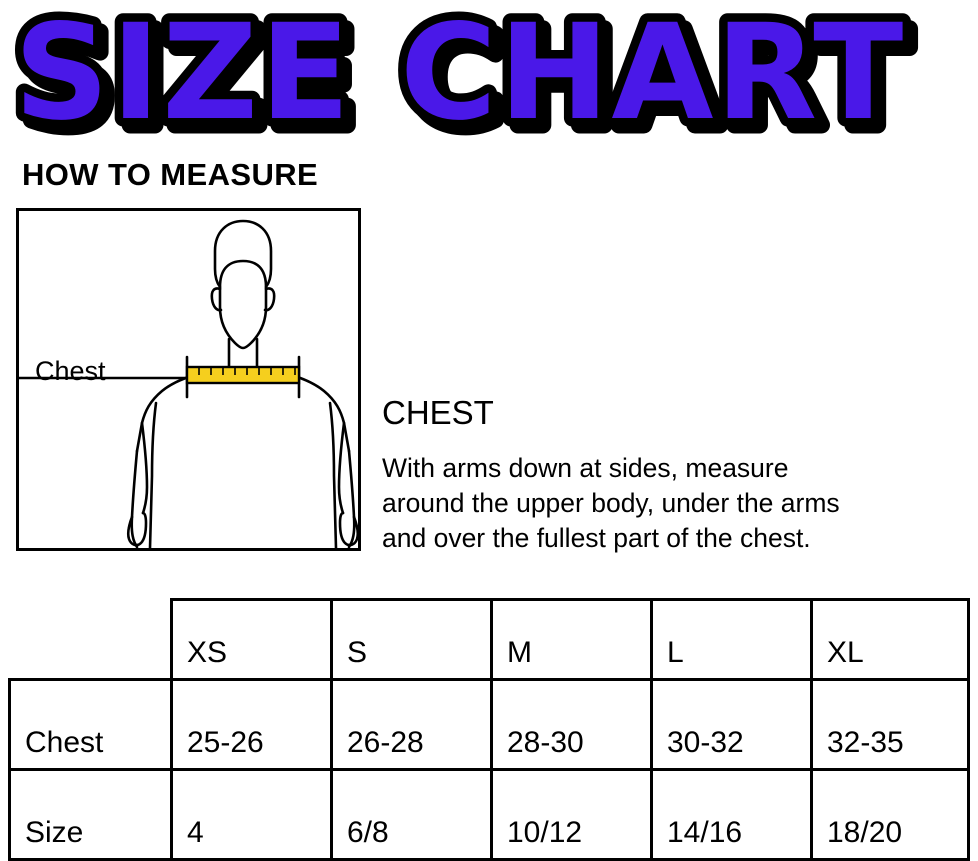  What do you see at coordinates (153, 474) in the screenshot?
I see `torso-left` at bounding box center [153, 474].